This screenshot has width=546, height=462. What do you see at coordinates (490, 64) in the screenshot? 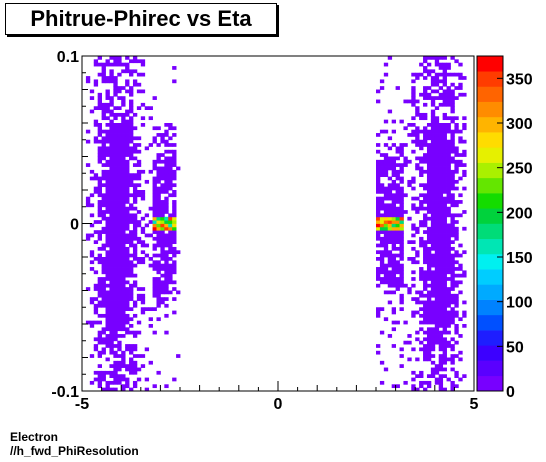
I see `color-scale-swatch` at bounding box center [490, 64].